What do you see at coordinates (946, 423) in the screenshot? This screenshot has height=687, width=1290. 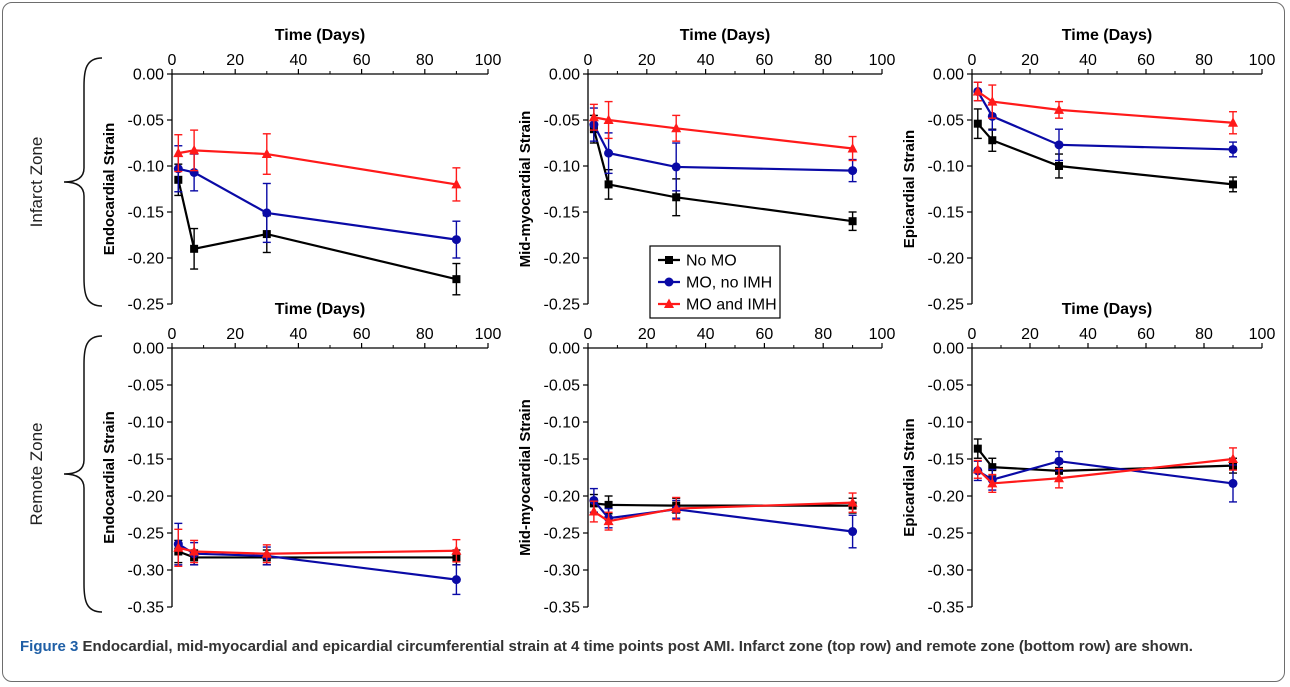 I see `y-tick-label: -0.10` at bounding box center [946, 423].